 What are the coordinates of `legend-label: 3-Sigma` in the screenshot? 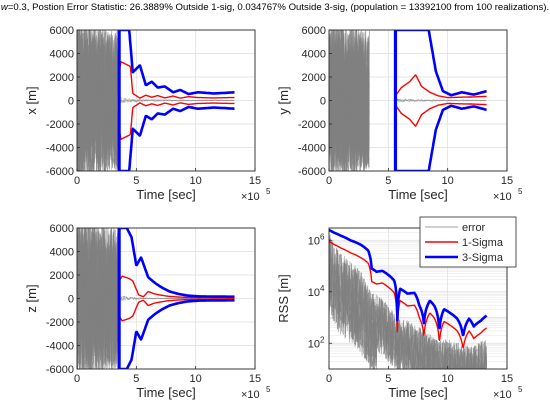 It's located at (483, 258).